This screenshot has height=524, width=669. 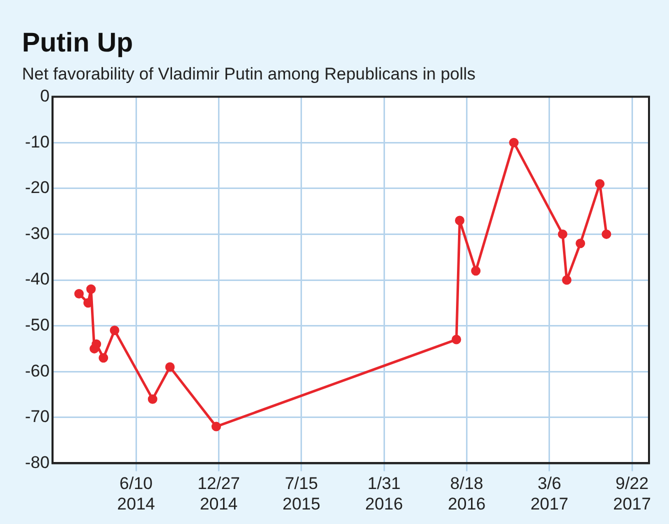 I want to click on y-tick-label: -60, so click(x=37, y=370).